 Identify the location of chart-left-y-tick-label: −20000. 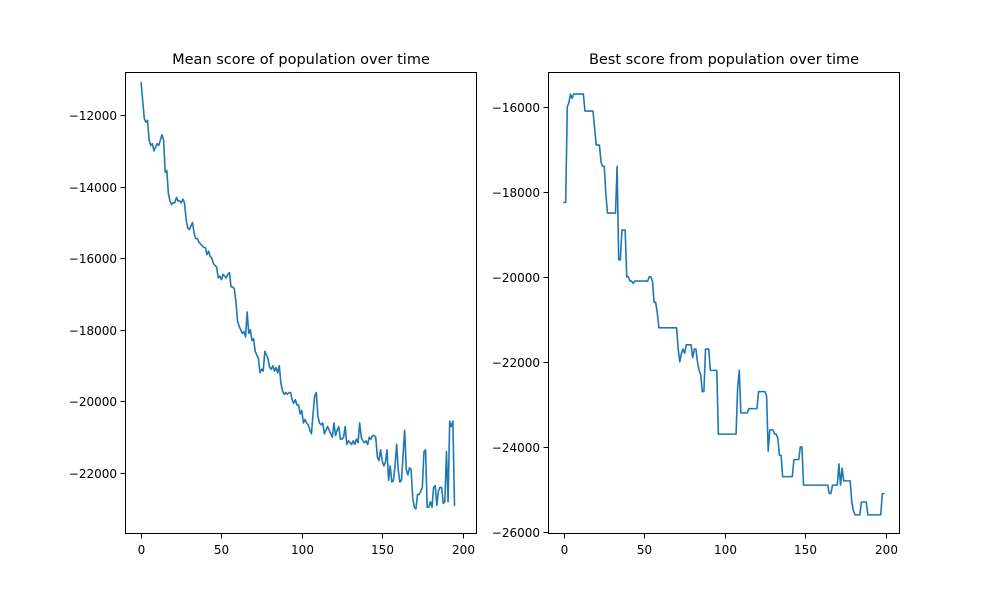
(93, 402).